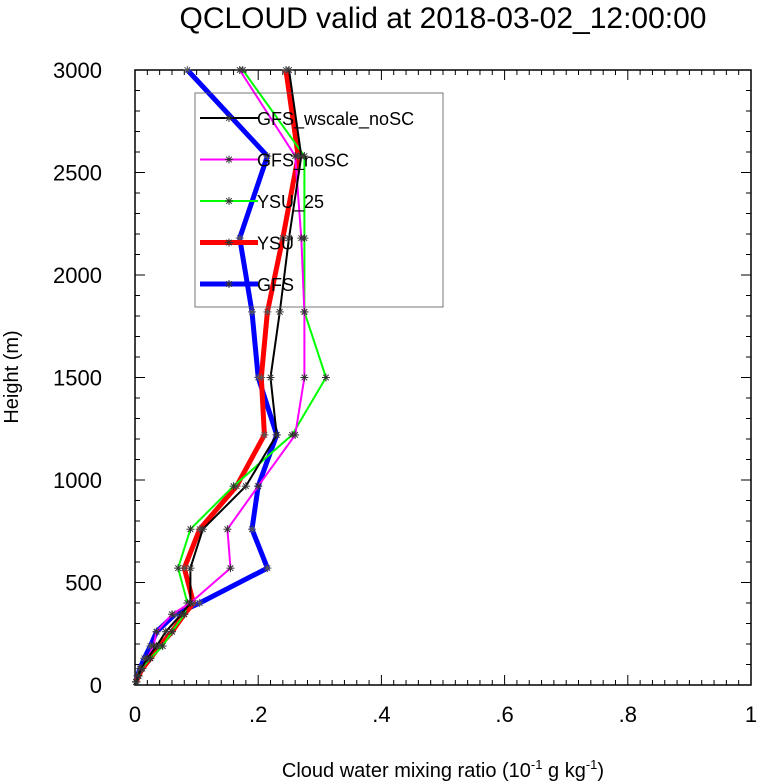 This screenshot has width=767, height=784. Describe the element at coordinates (12, 376) in the screenshot. I see `y-axis-label: Height (m)` at that location.